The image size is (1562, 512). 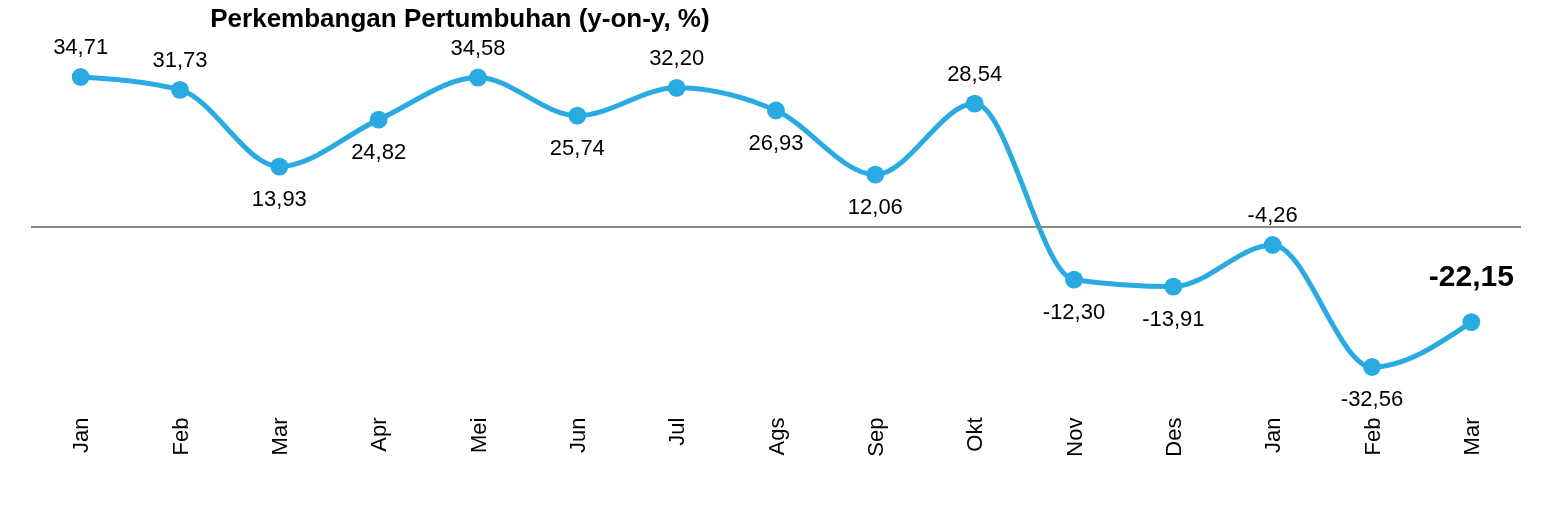 What do you see at coordinates (1173, 437) in the screenshot?
I see `x-tick-label: Des` at bounding box center [1173, 437].